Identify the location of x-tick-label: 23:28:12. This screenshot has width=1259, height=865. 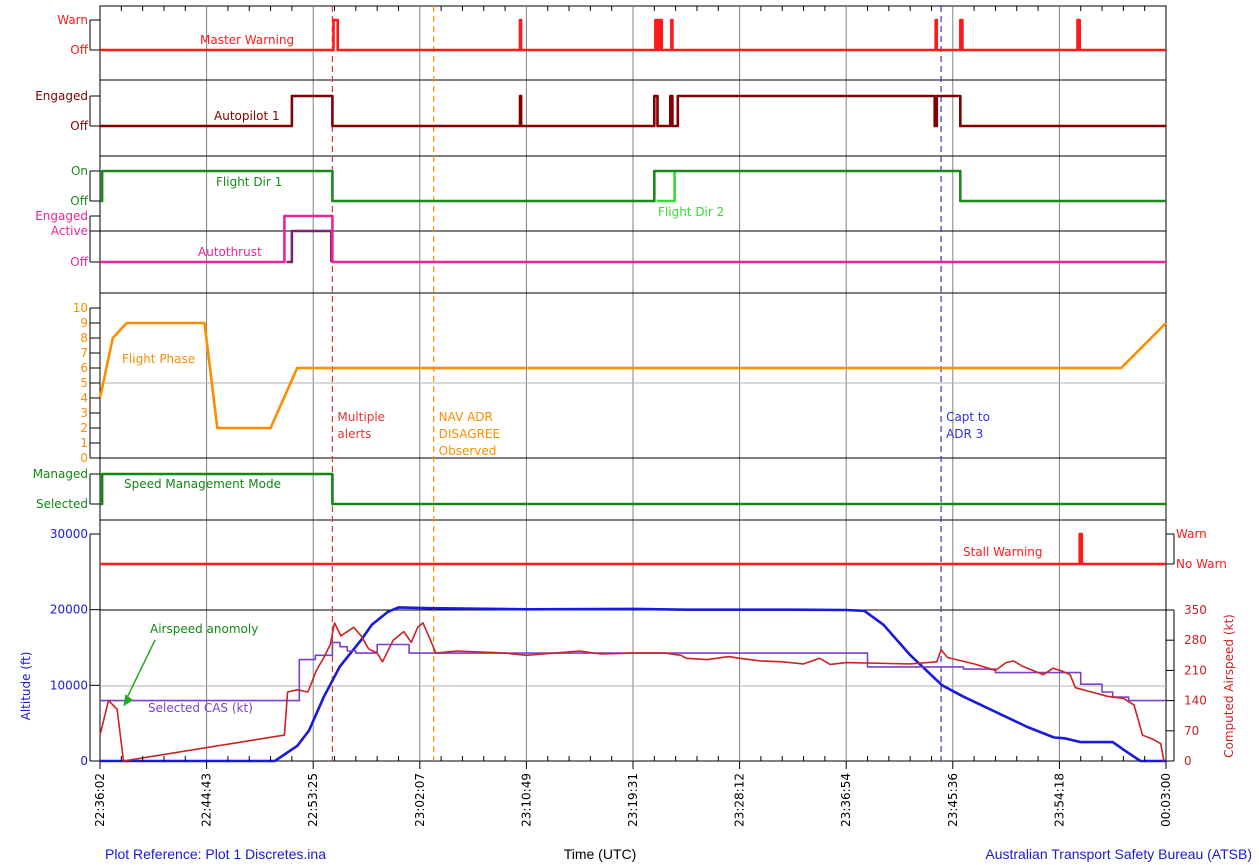
(740, 800).